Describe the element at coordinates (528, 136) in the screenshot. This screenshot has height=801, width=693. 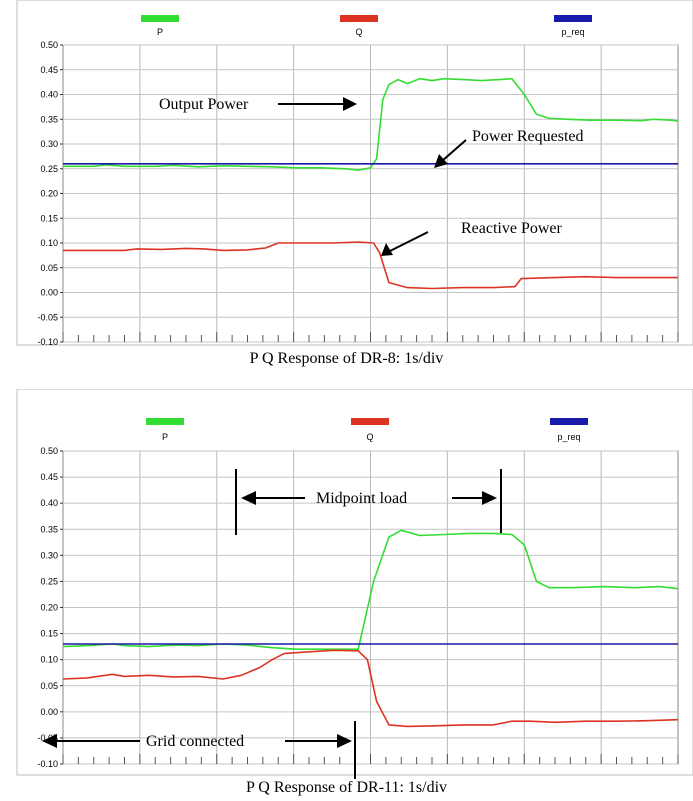
I see `annotation-power-requested: Power Requested` at that location.